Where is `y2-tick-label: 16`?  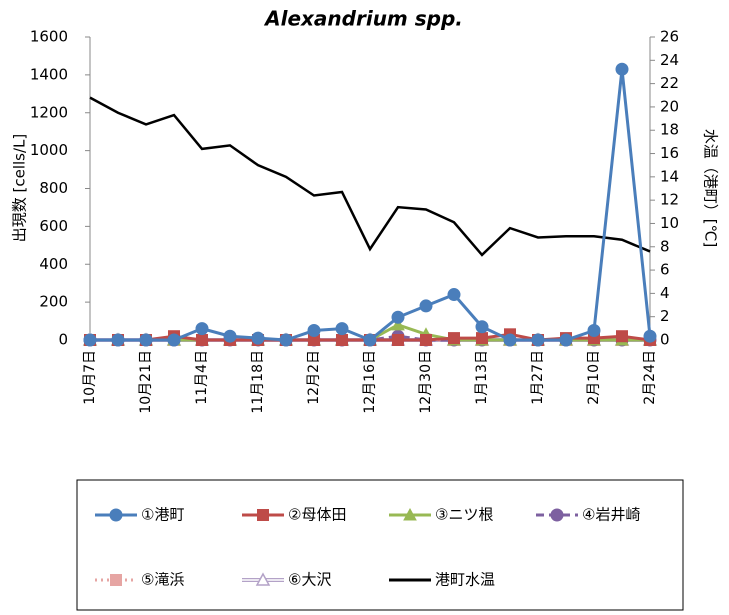
y2-tick-label: 16 is located at coordinates (669, 153).